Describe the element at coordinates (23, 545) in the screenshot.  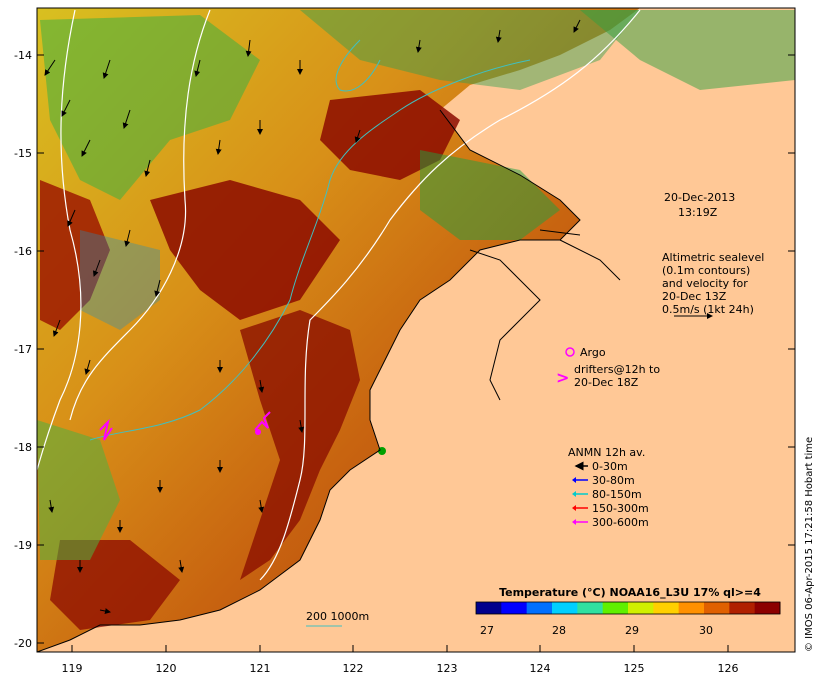
I see `lat-tick: -19` at that location.